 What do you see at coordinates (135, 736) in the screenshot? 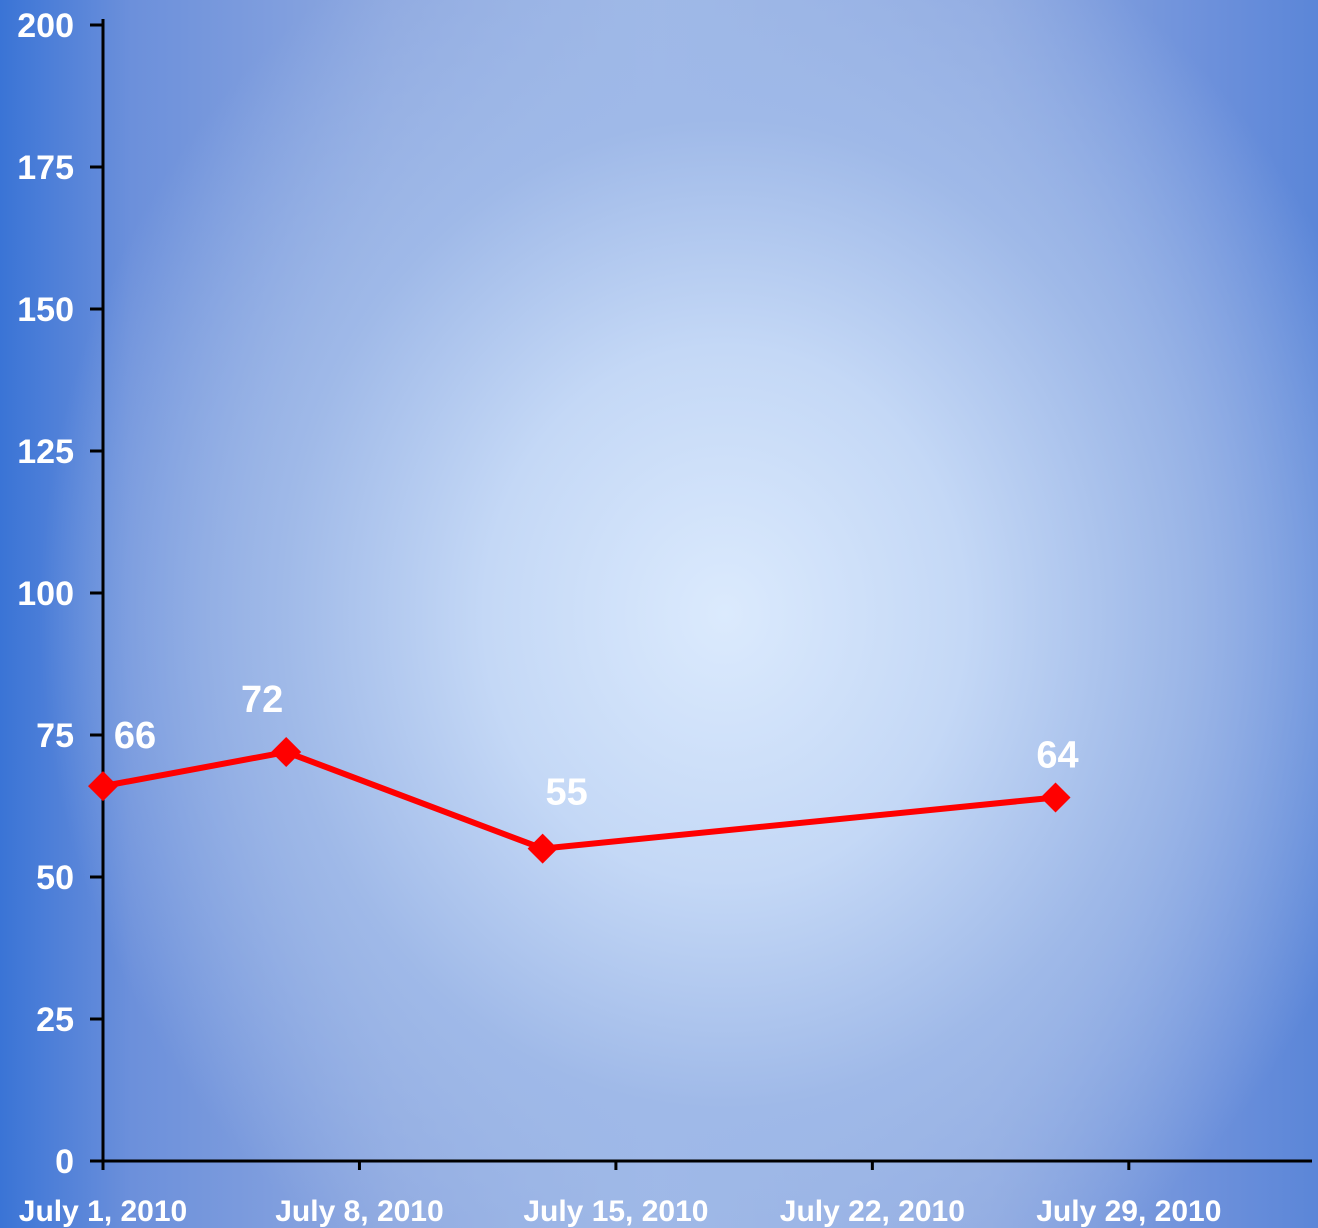
I see `data-label: 66` at bounding box center [135, 736].